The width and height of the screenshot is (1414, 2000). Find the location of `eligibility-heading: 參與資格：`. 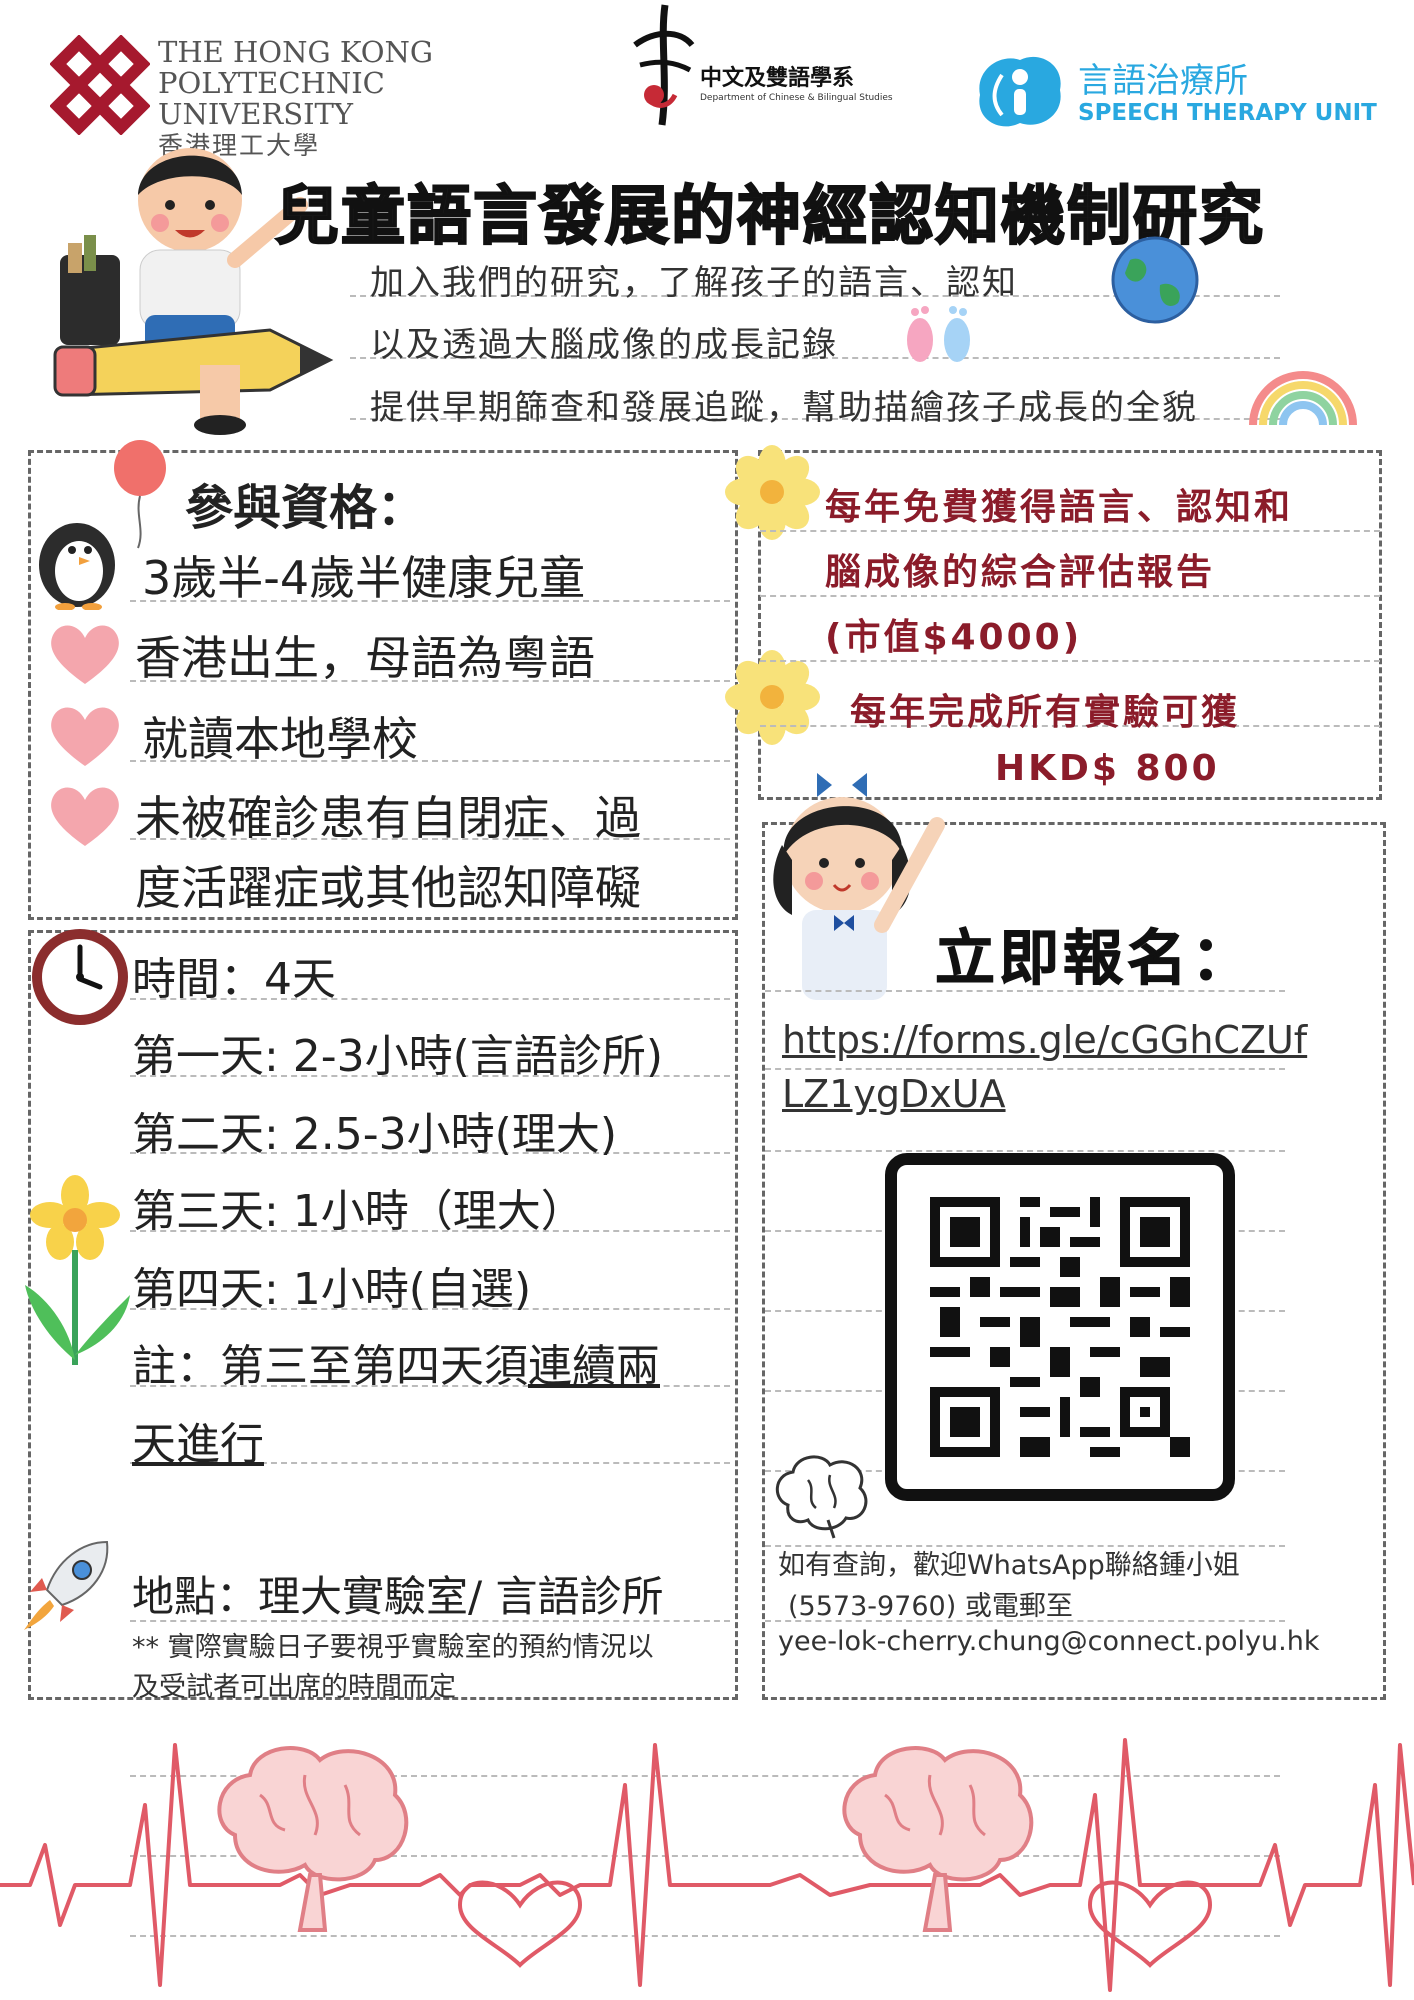

eligibility-heading: 參與資格： is located at coordinates (305, 508).